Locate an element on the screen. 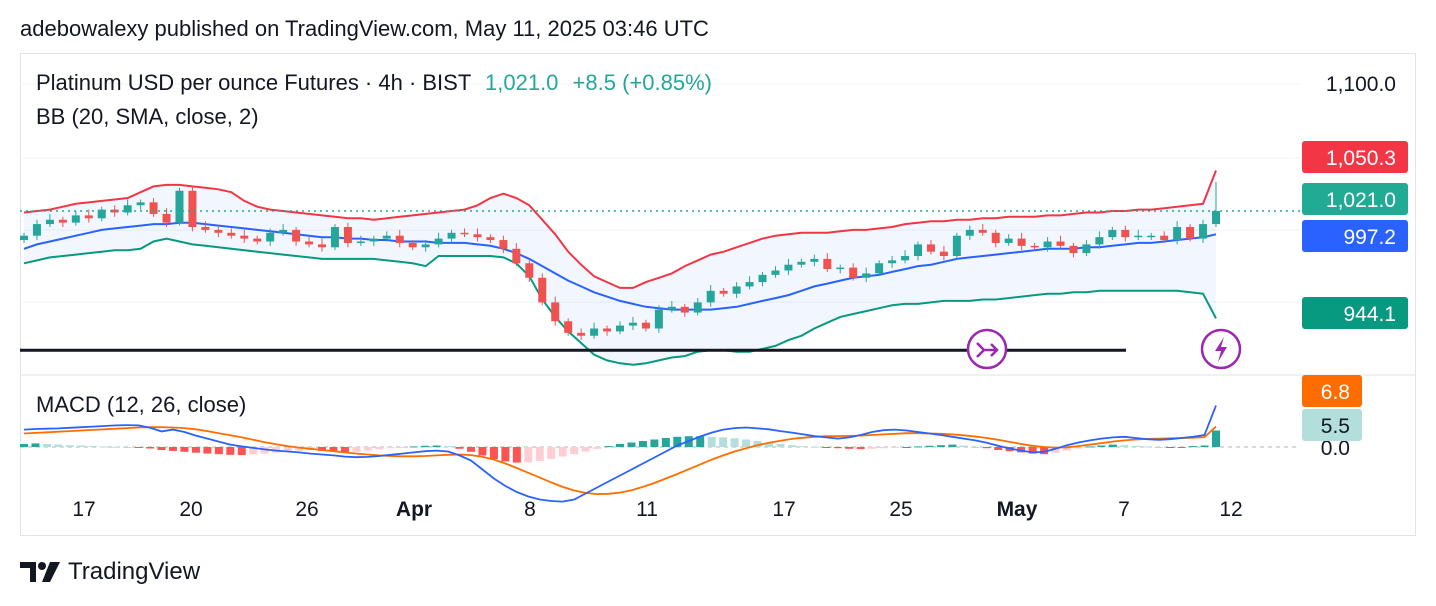 Image resolution: width=1436 pixels, height=606 pixels. bb-legend: BB (20, SMA, close, 2) is located at coordinates (147, 116).